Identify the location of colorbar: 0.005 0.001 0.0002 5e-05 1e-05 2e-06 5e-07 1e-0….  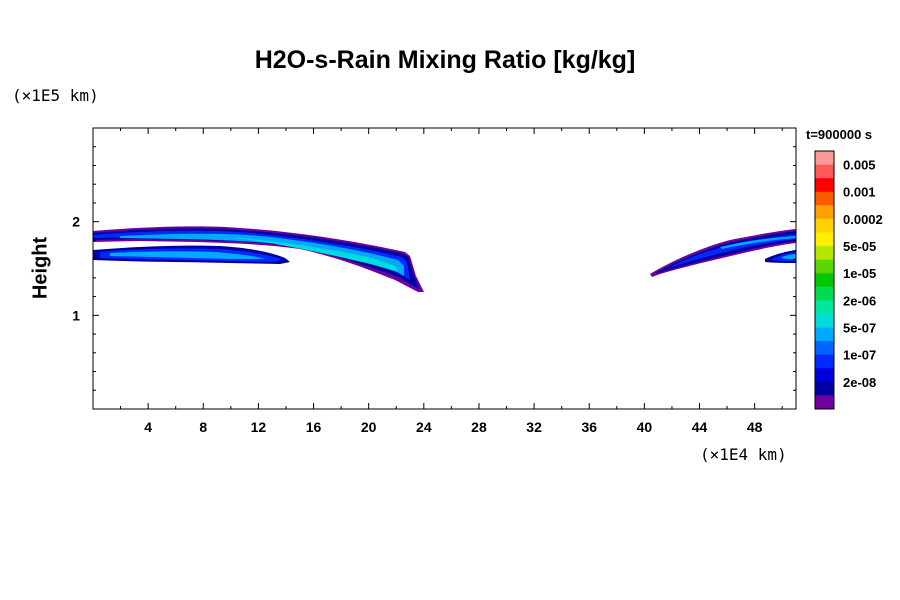
(848, 280).